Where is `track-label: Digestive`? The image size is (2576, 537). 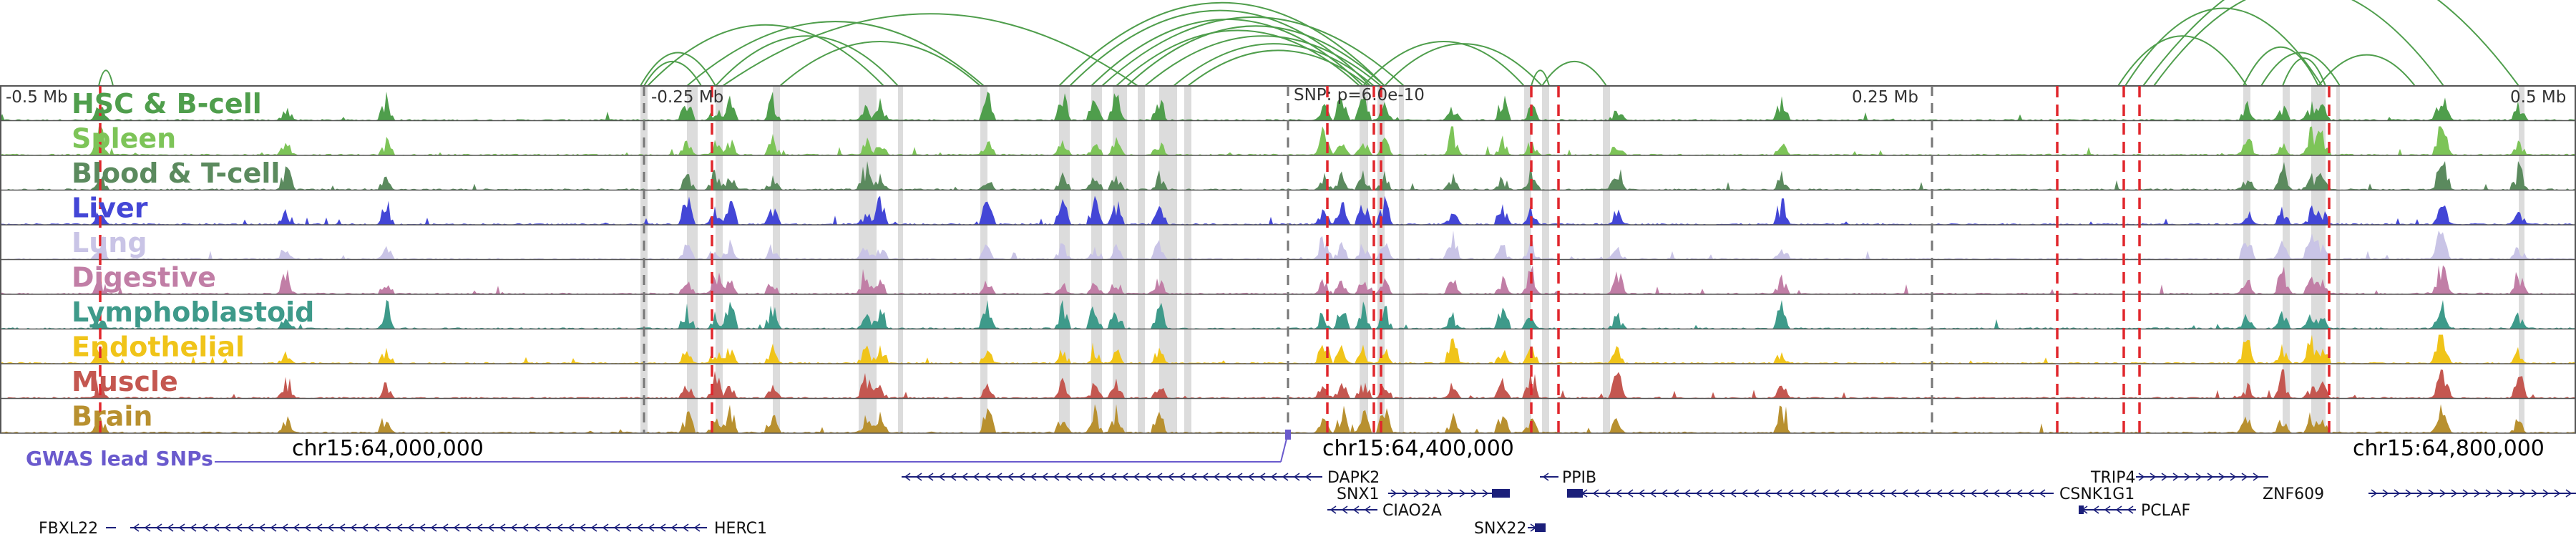
track-label: Digestive is located at coordinates (144, 278).